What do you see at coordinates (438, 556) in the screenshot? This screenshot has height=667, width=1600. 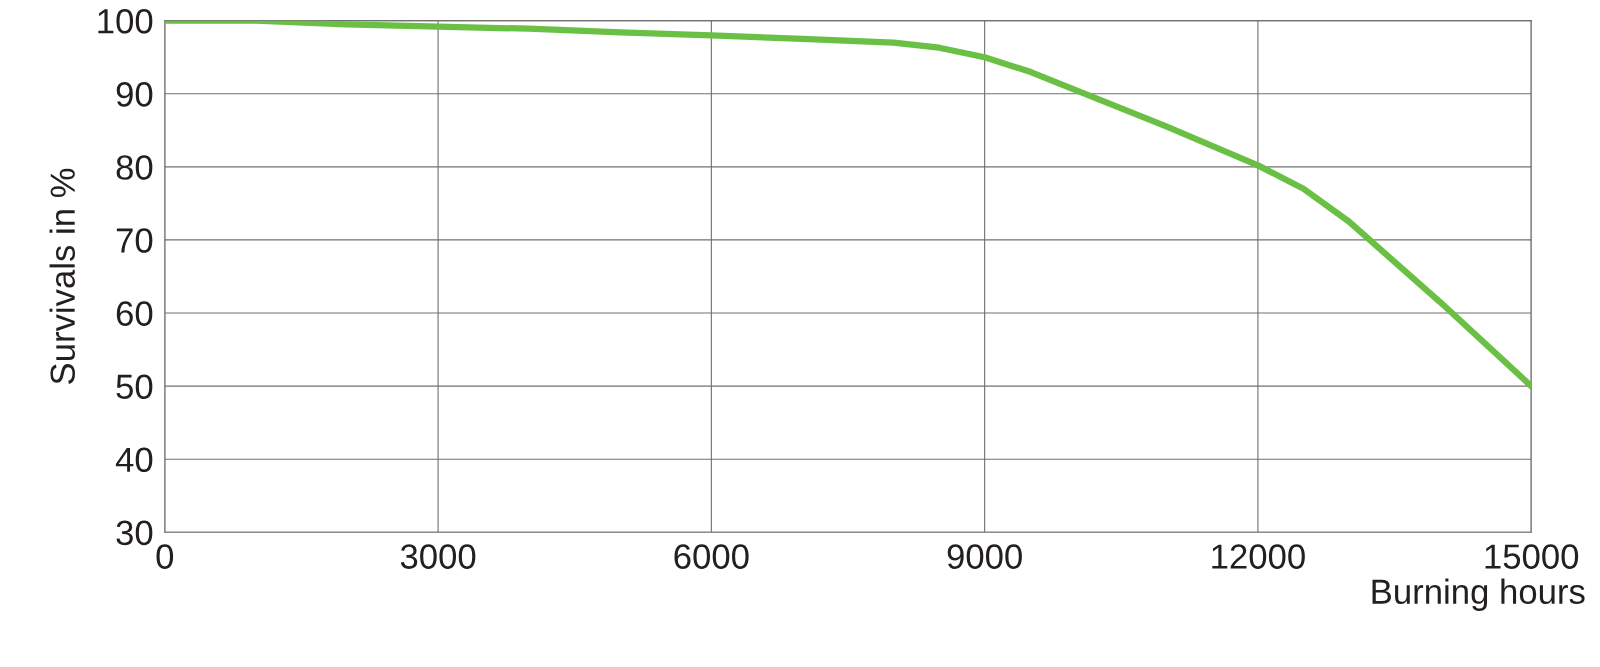 I see `x-tick-label: 3000` at bounding box center [438, 556].